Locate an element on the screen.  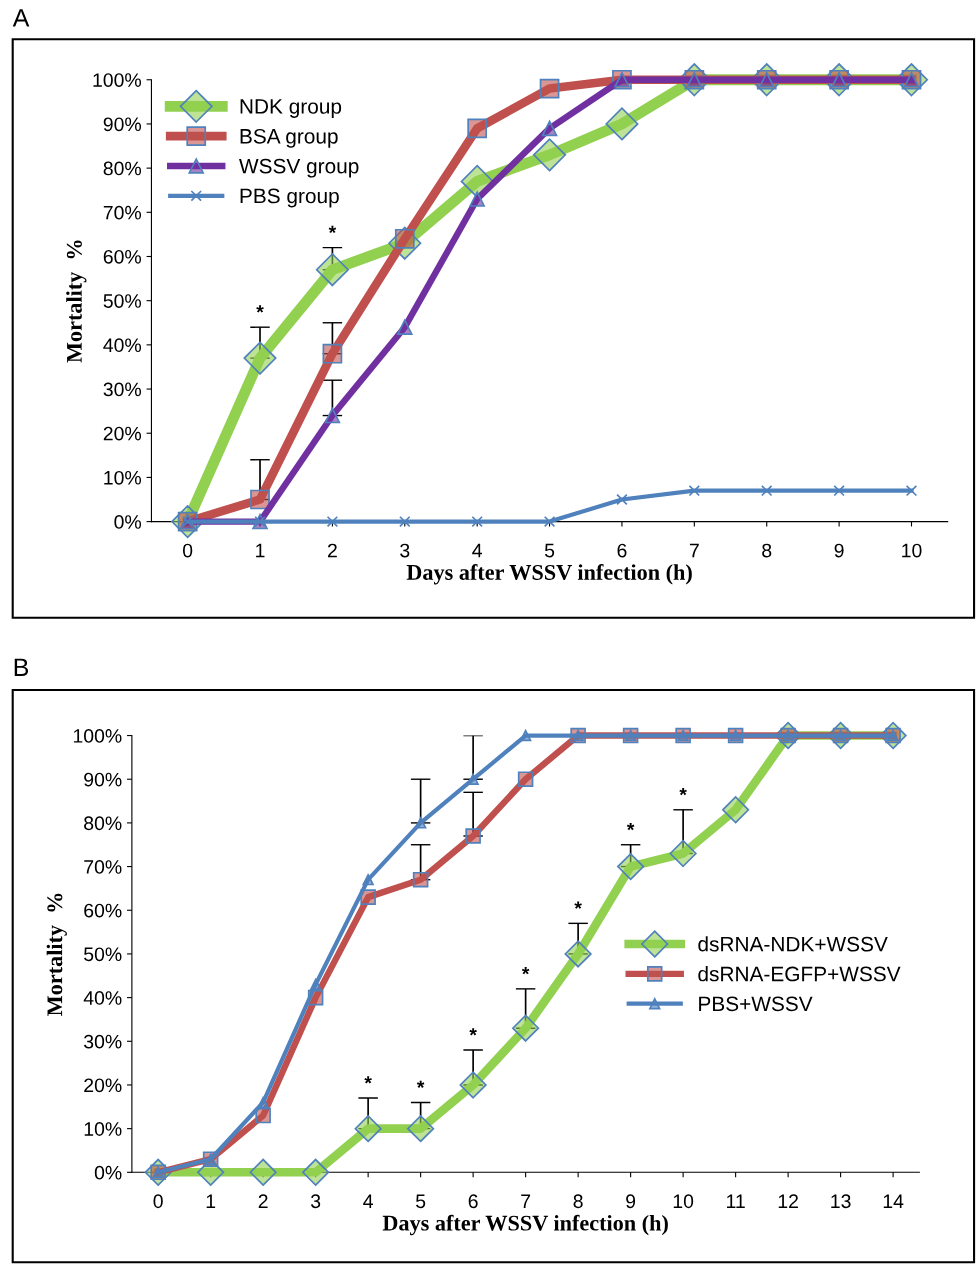
x-tick-label: 14 is located at coordinates (893, 1201).